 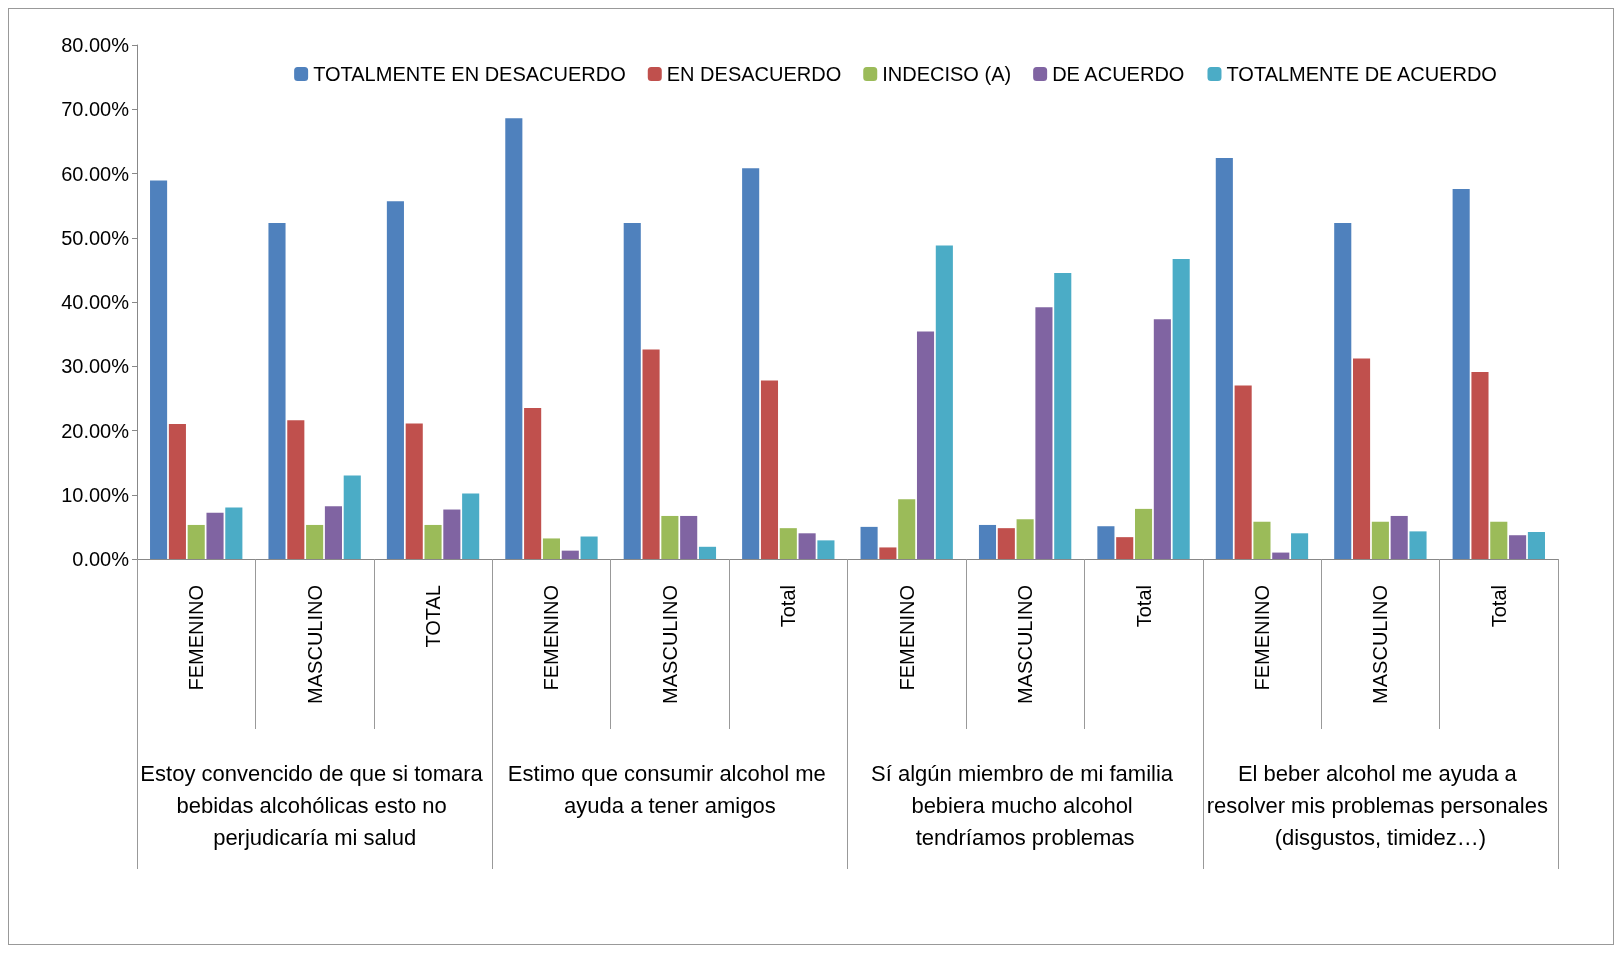 I want to click on y-tick-label: 30.00%, so click(x=95, y=366).